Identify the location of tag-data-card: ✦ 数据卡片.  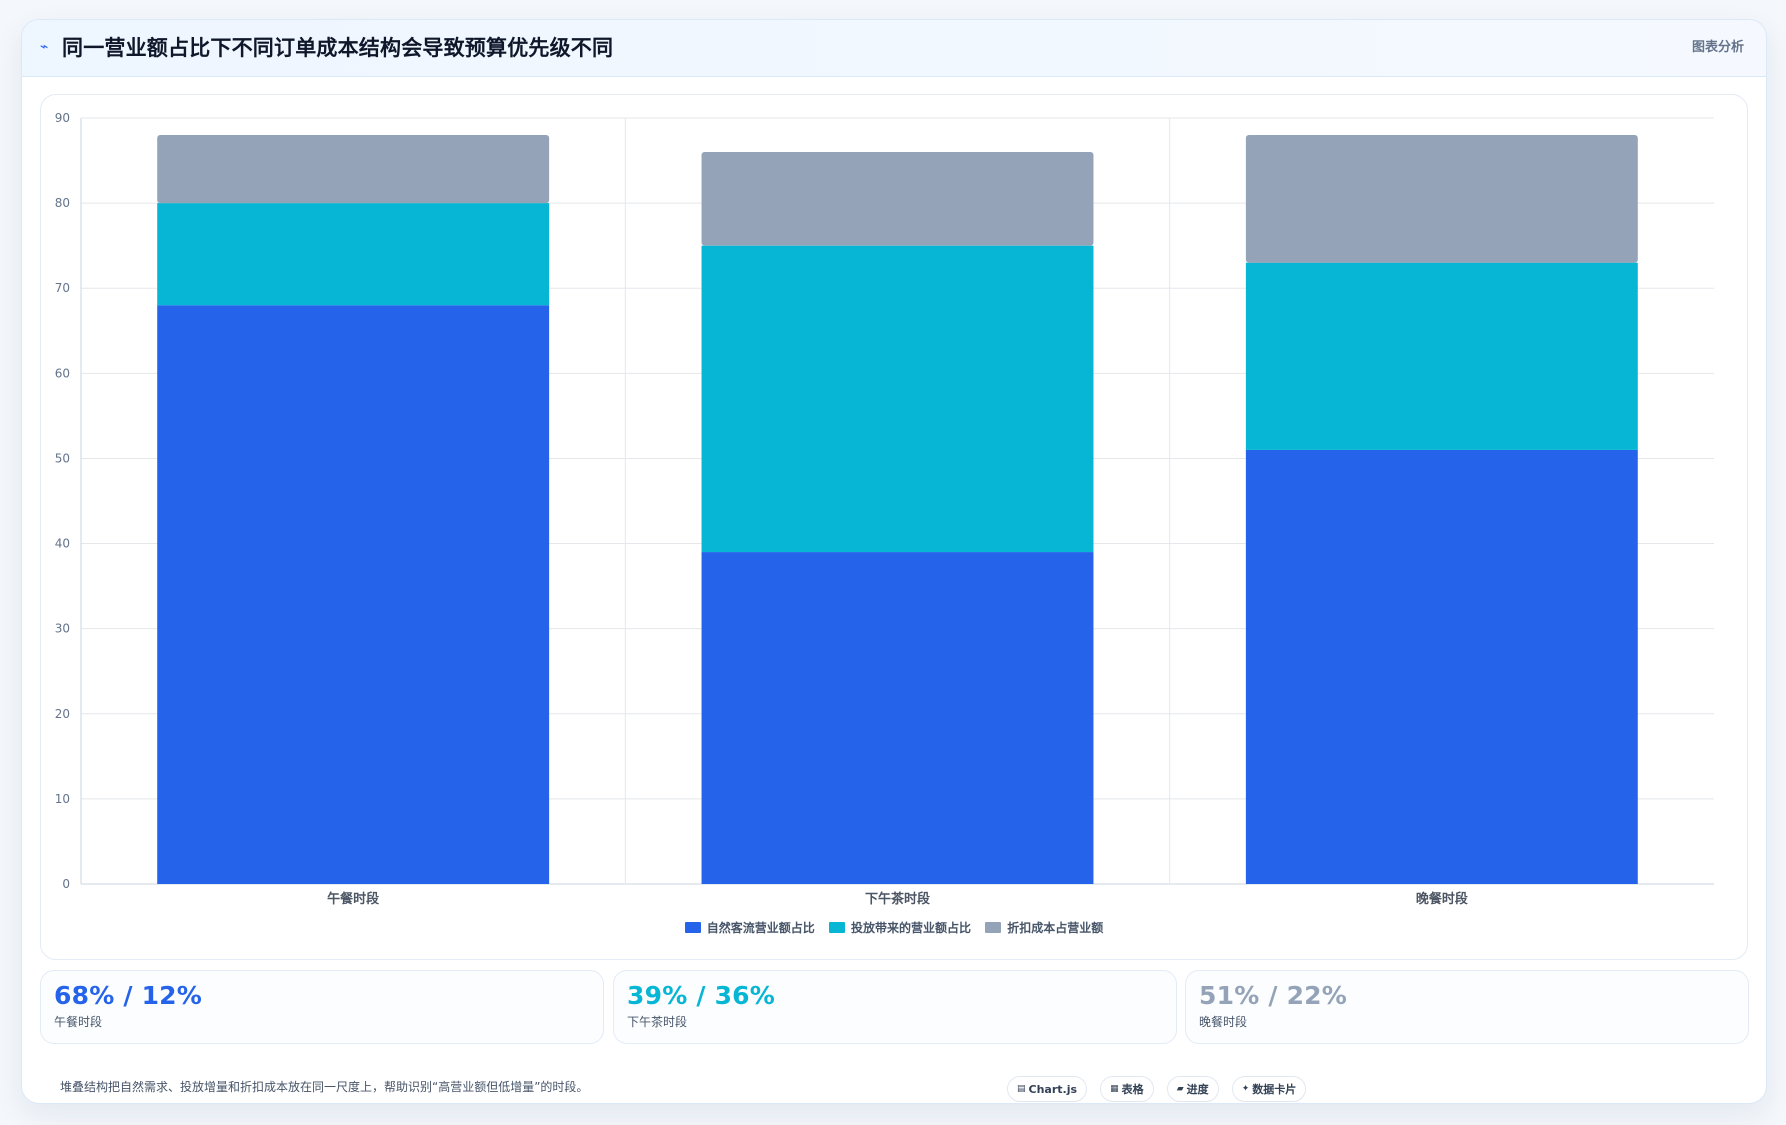
(1269, 1089).